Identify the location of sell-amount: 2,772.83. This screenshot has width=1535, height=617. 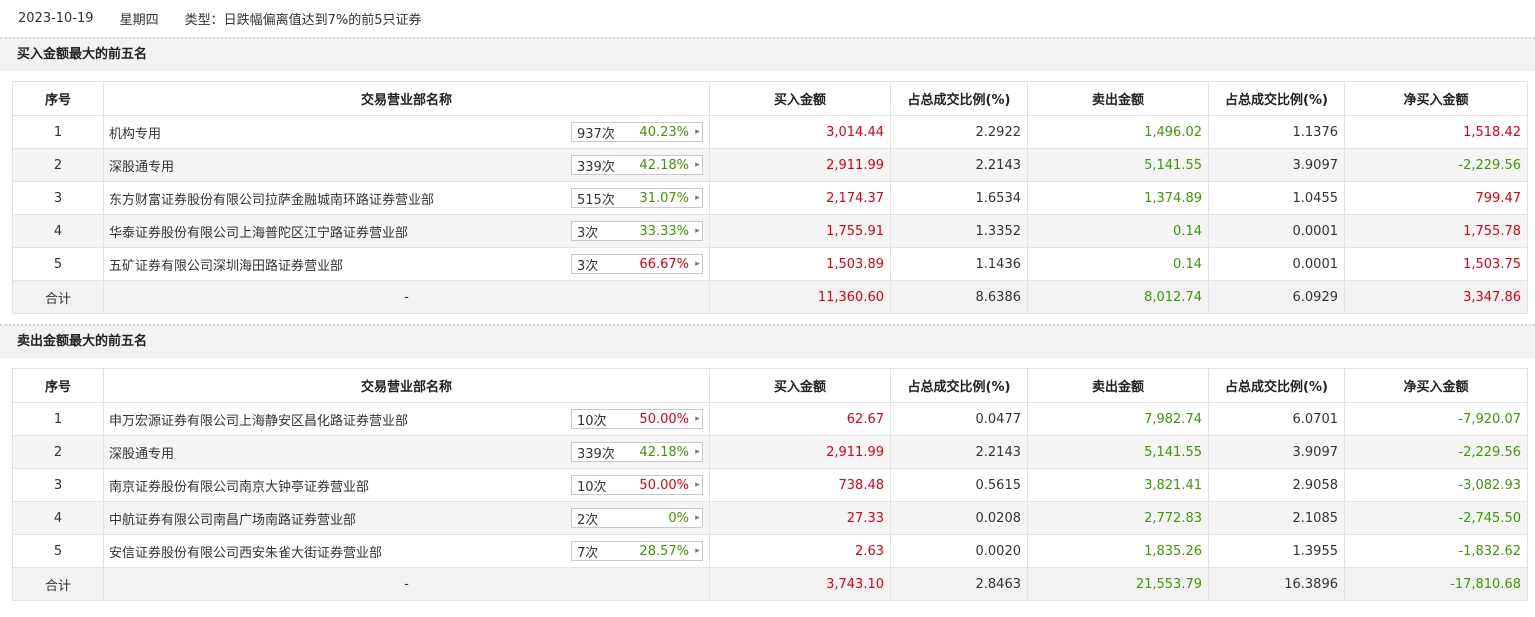
(1118, 518).